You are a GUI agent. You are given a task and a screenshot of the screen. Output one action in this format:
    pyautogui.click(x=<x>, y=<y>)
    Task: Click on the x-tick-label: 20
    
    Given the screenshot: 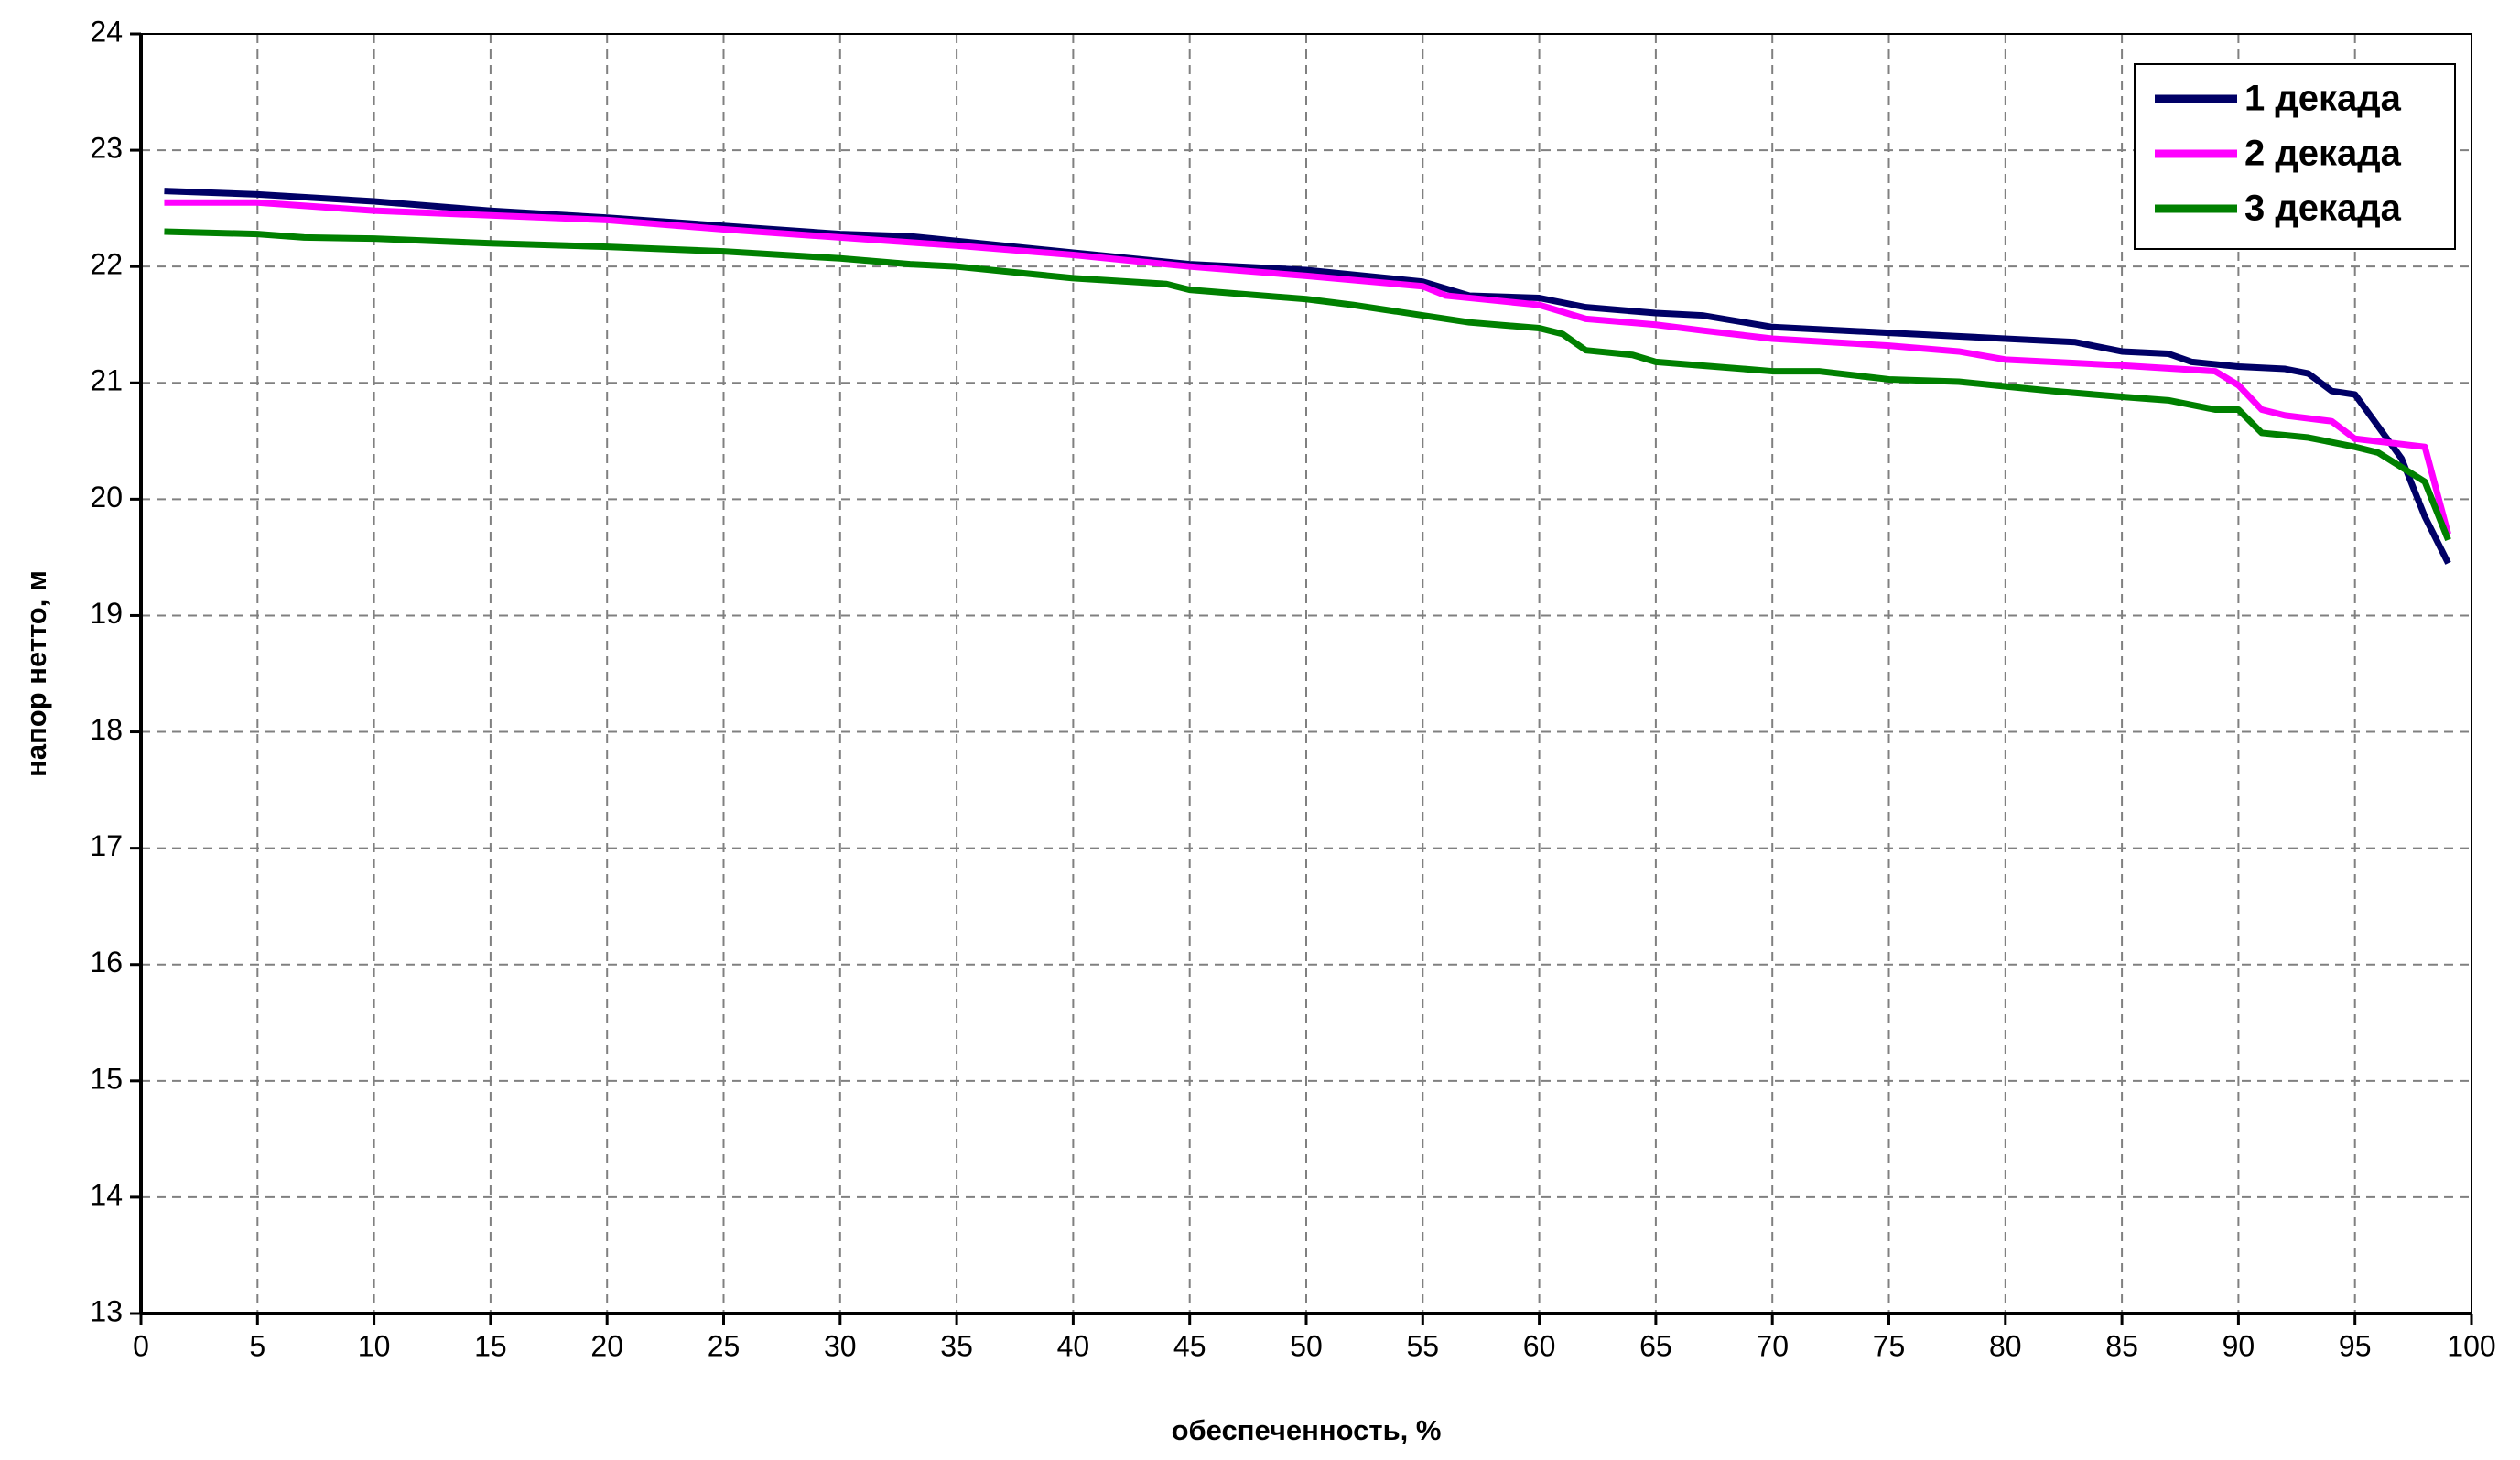 What is the action you would take?
    pyautogui.click(x=606, y=1346)
    